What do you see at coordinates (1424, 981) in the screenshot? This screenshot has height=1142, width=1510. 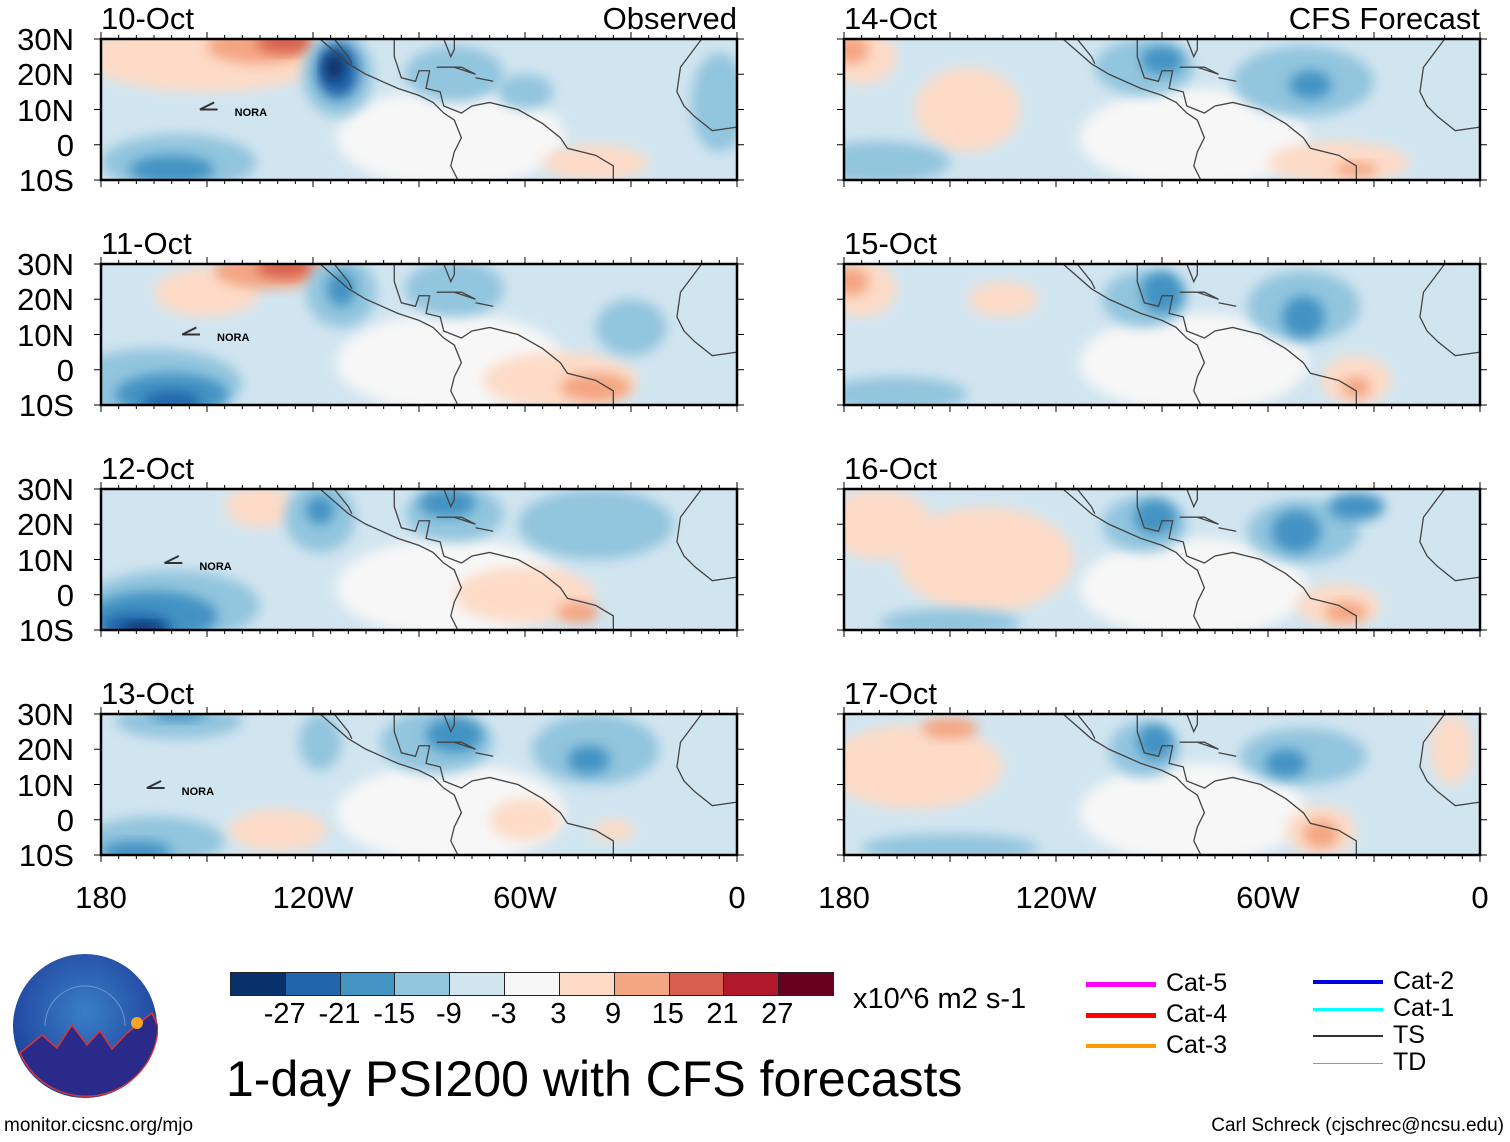 I see `legend-label: Cat-2` at bounding box center [1424, 981].